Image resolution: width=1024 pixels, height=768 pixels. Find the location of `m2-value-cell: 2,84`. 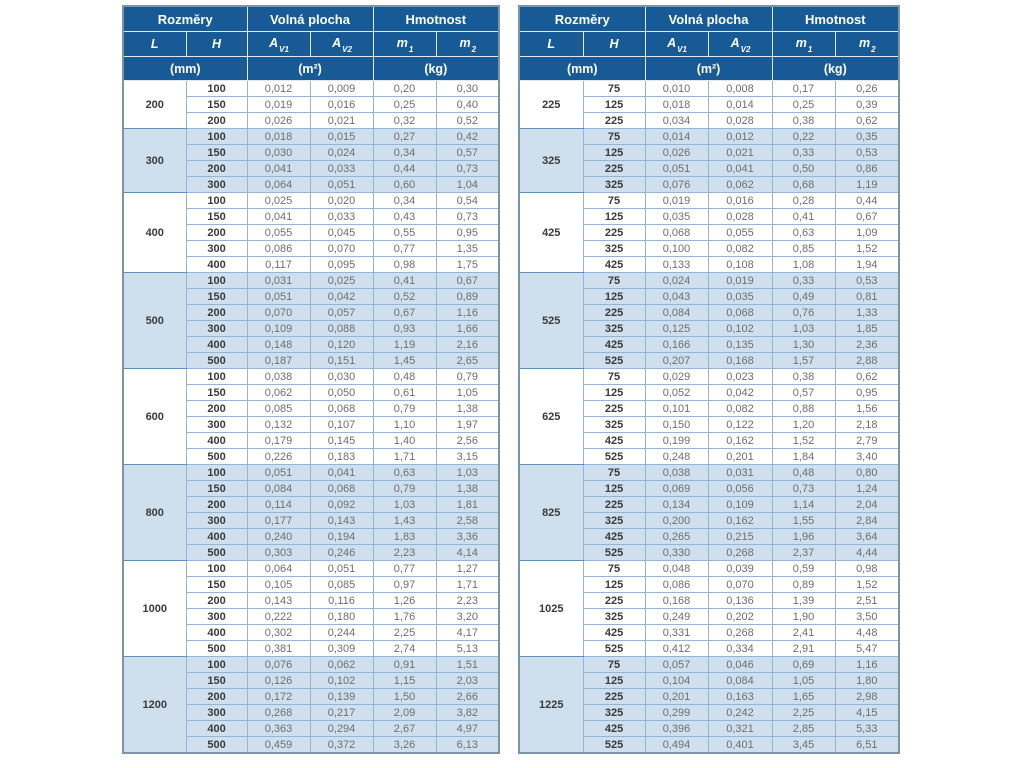

m2-value-cell: 2,84 is located at coordinates (867, 520).